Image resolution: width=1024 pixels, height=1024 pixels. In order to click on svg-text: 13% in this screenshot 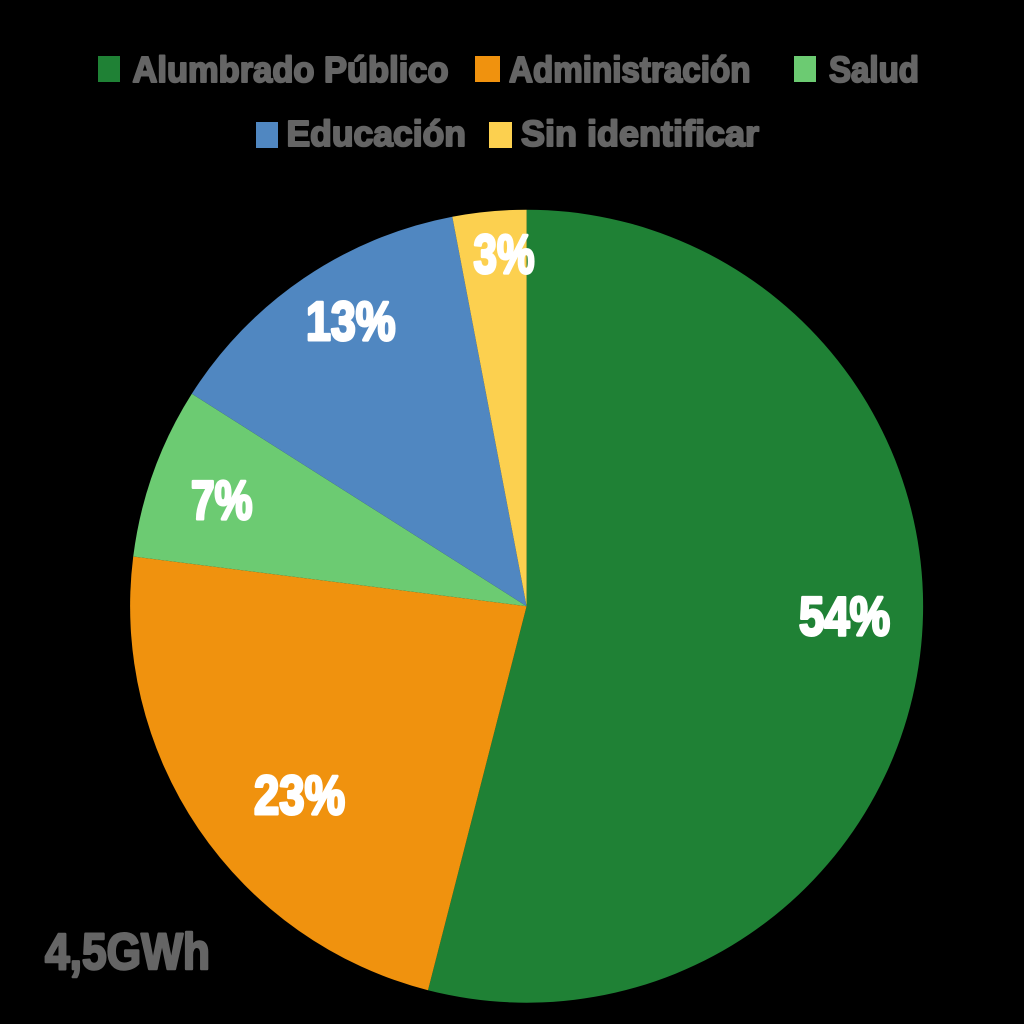, I will do `click(351, 321)`.